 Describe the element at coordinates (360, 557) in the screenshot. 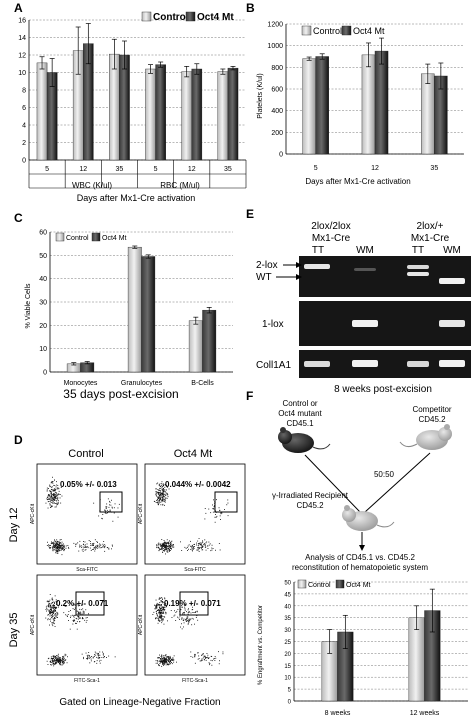

I see `panel-f-analysis-line1: Analysis of CD45.1 vs. CD45.2` at that location.